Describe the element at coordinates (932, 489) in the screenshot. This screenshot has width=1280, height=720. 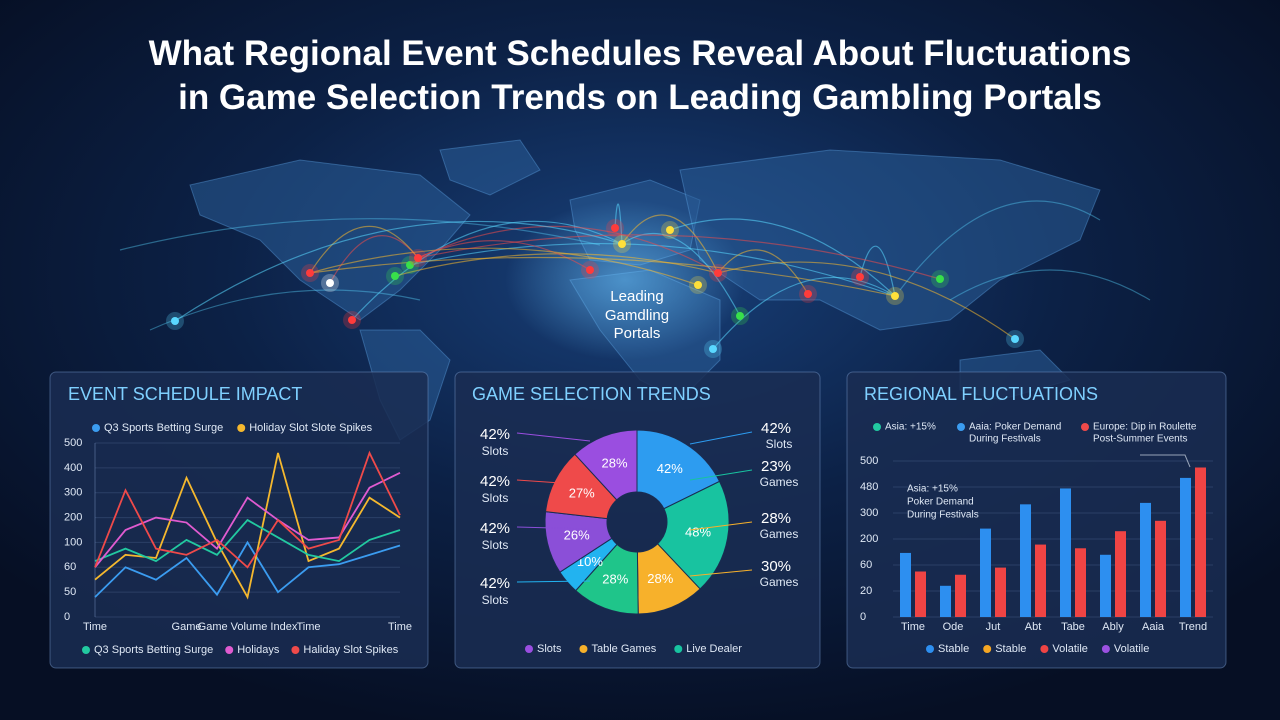
I see `annotation: Asia: +15%` at that location.